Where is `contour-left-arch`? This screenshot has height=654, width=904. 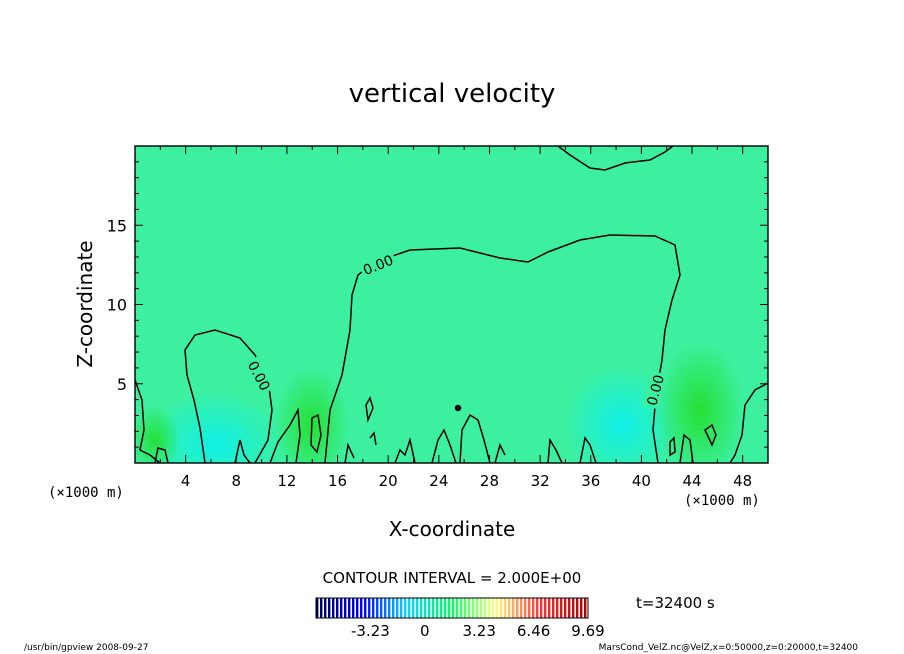 contour-left-arch is located at coordinates (228, 396).